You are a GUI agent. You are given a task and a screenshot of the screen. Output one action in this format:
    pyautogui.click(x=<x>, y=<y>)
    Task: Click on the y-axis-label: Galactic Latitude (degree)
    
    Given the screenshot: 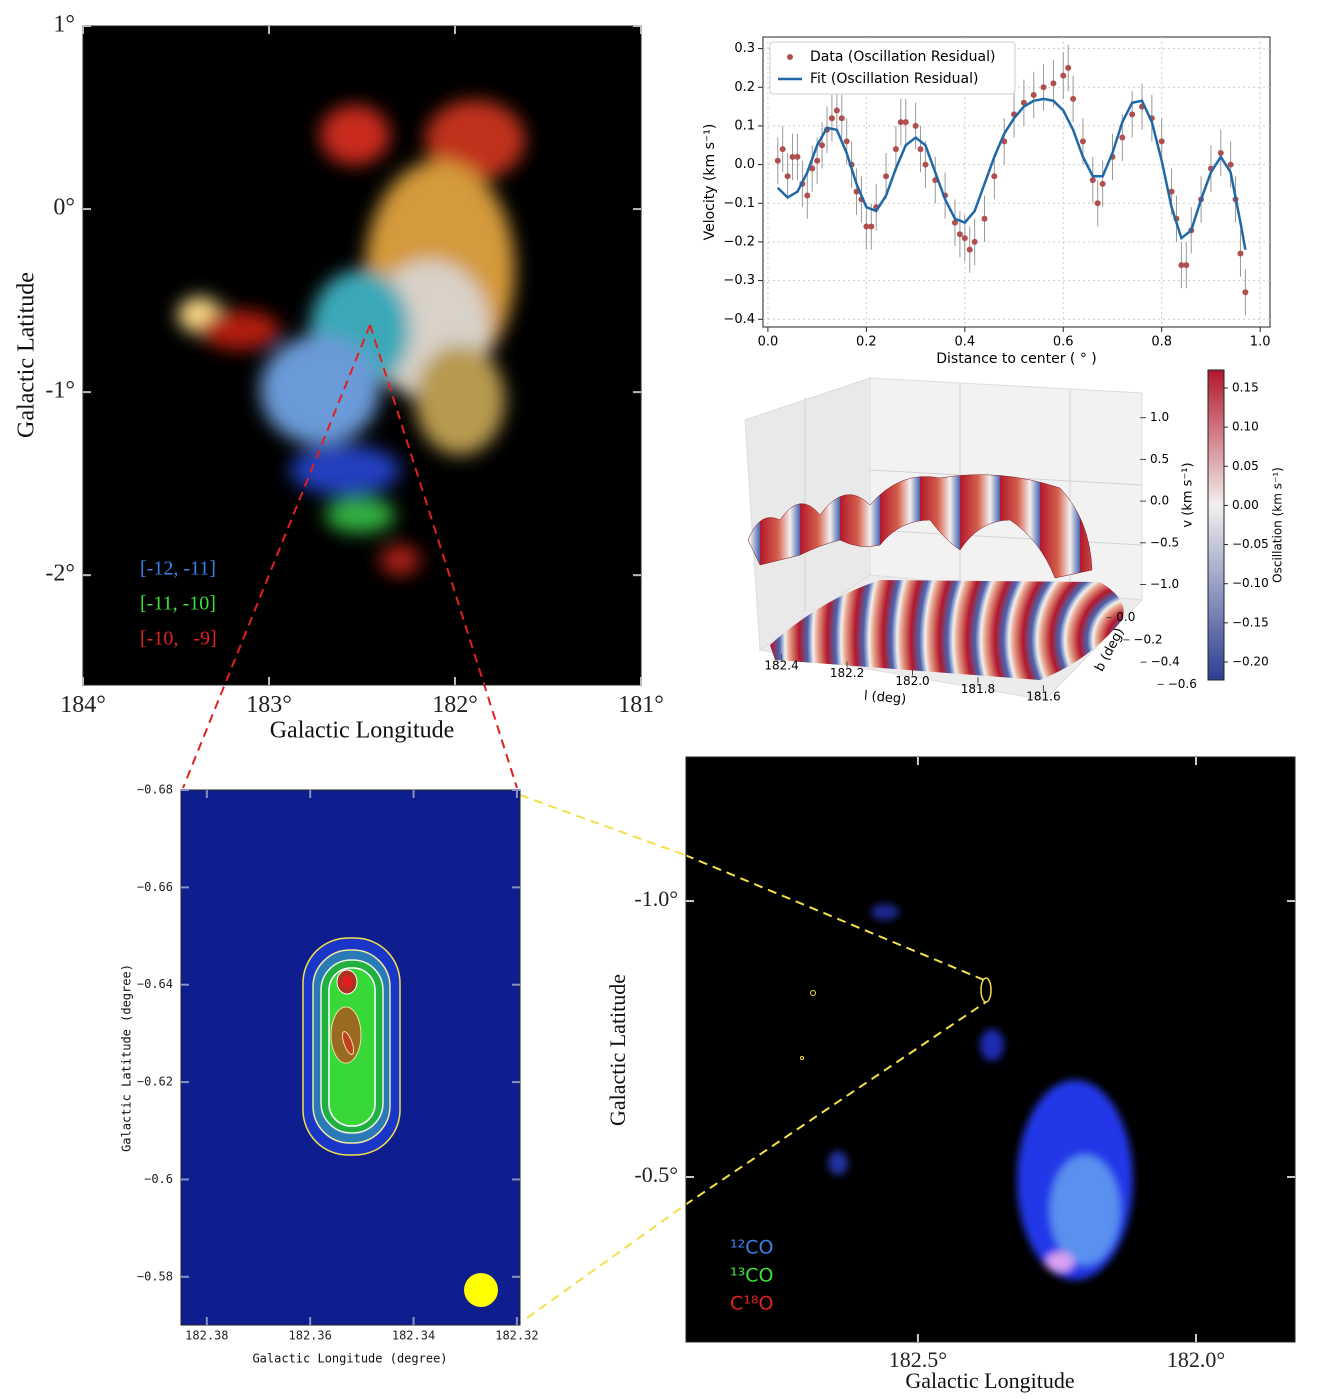 What is the action you would take?
    pyautogui.click(x=127, y=1058)
    